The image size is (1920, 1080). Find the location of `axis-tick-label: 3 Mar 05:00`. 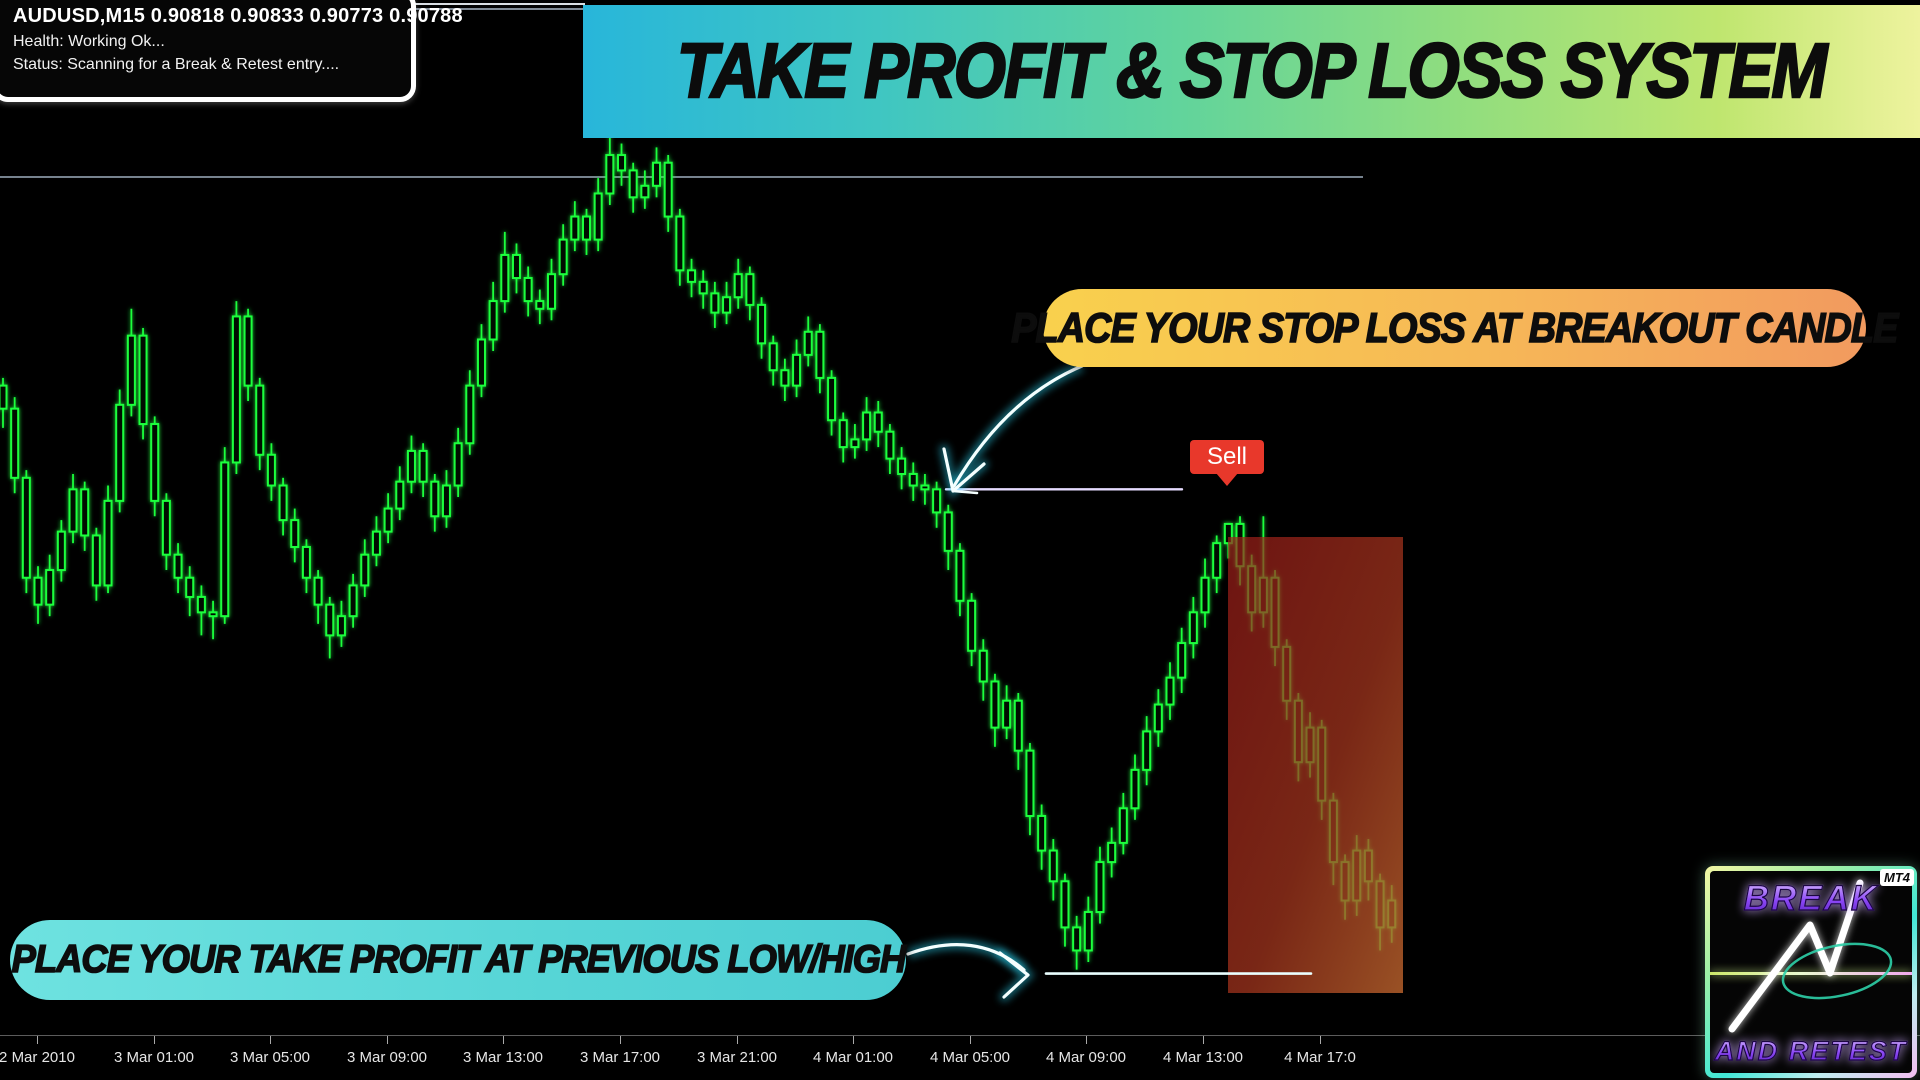

axis-tick-label: 3 Mar 05:00 is located at coordinates (270, 1057).